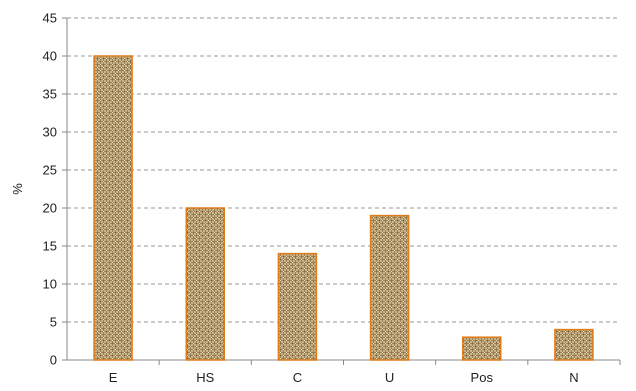 The width and height of the screenshot is (636, 391). I want to click on bar-hs, so click(205, 284).